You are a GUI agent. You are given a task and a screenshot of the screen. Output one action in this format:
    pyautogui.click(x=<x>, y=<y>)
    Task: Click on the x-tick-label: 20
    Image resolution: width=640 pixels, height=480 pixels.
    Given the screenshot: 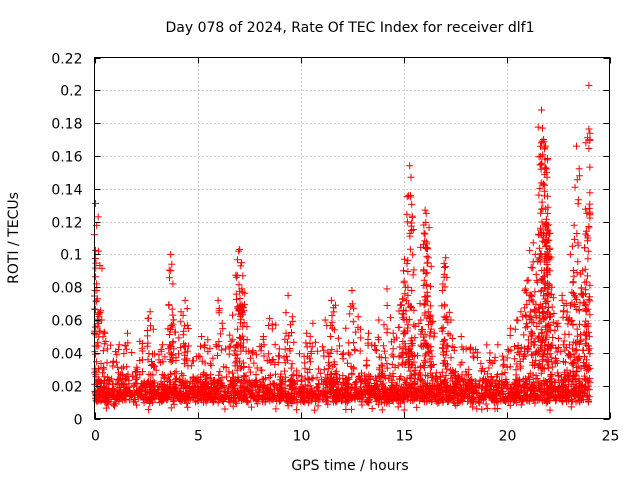 What is the action you would take?
    pyautogui.click(x=508, y=437)
    